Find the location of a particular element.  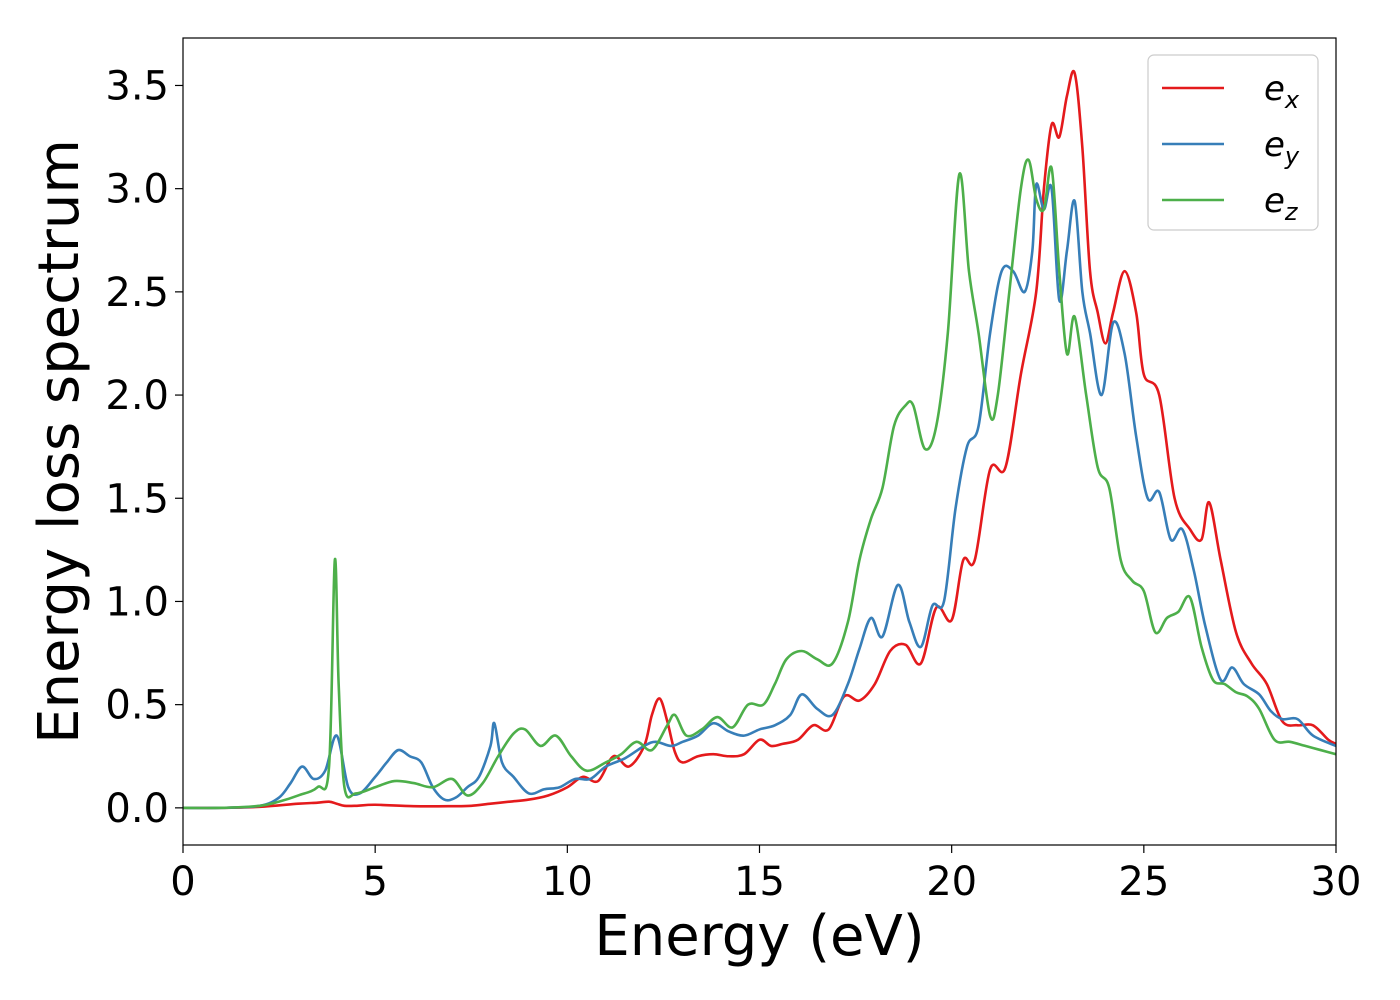

y-tick-label: 3.5 is located at coordinates (137, 86).